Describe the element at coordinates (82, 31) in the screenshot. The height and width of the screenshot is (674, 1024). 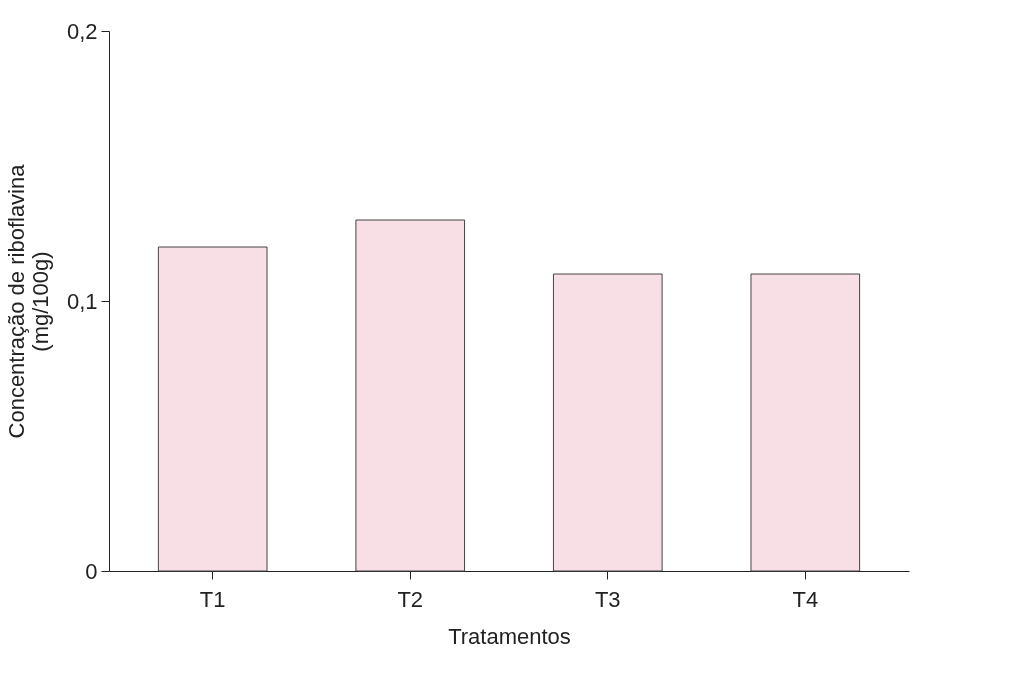
I see `y-tick-label: 0,2` at that location.